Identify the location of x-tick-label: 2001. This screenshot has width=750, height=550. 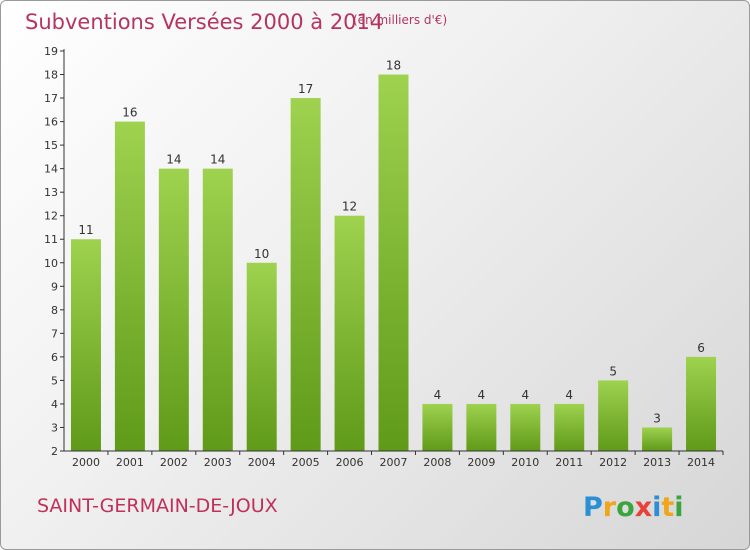
(130, 462).